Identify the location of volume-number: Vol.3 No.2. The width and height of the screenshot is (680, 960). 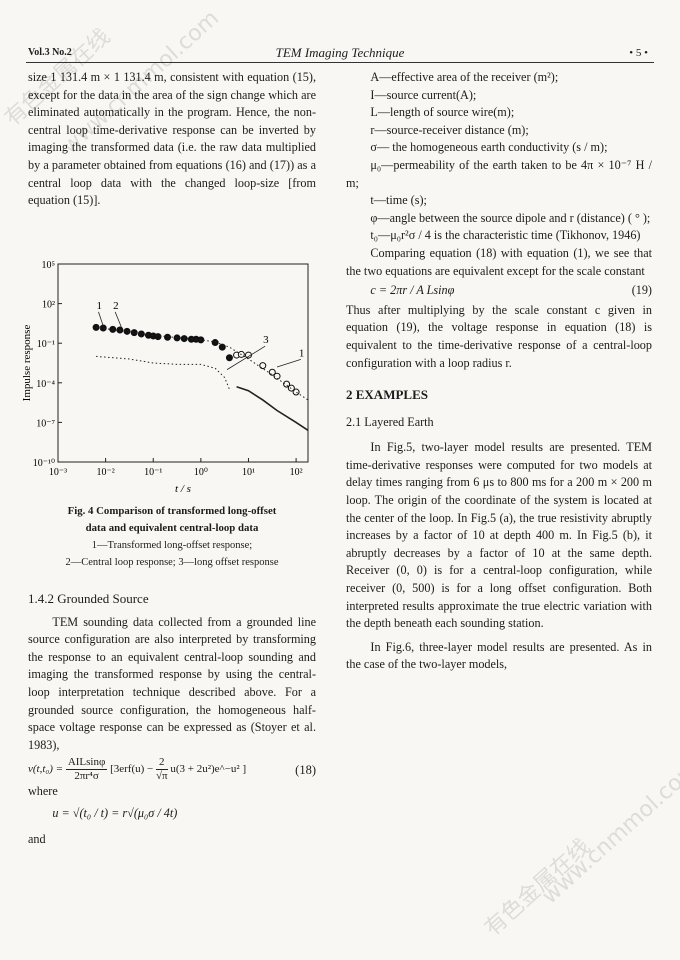
(50, 52).